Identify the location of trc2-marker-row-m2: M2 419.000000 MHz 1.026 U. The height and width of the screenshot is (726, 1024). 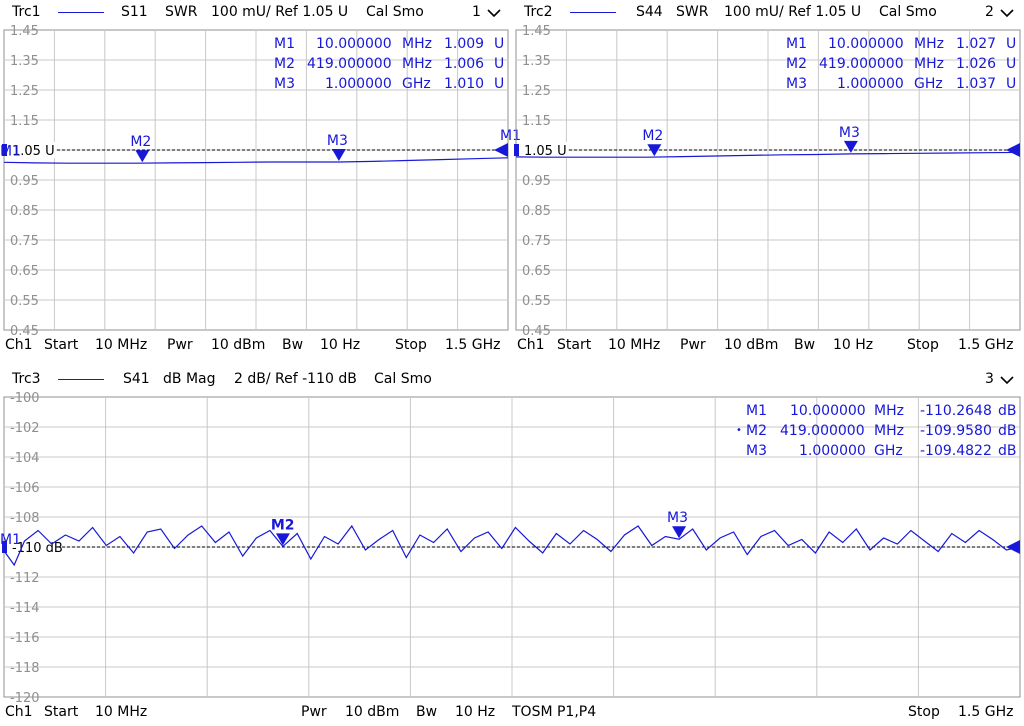
(902, 64).